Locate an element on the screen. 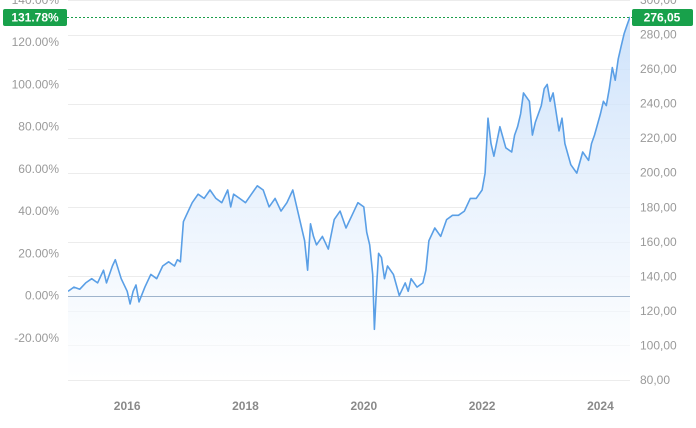 Image resolution: width=696 pixels, height=428 pixels. x-tick-label: 2020 is located at coordinates (363, 406).